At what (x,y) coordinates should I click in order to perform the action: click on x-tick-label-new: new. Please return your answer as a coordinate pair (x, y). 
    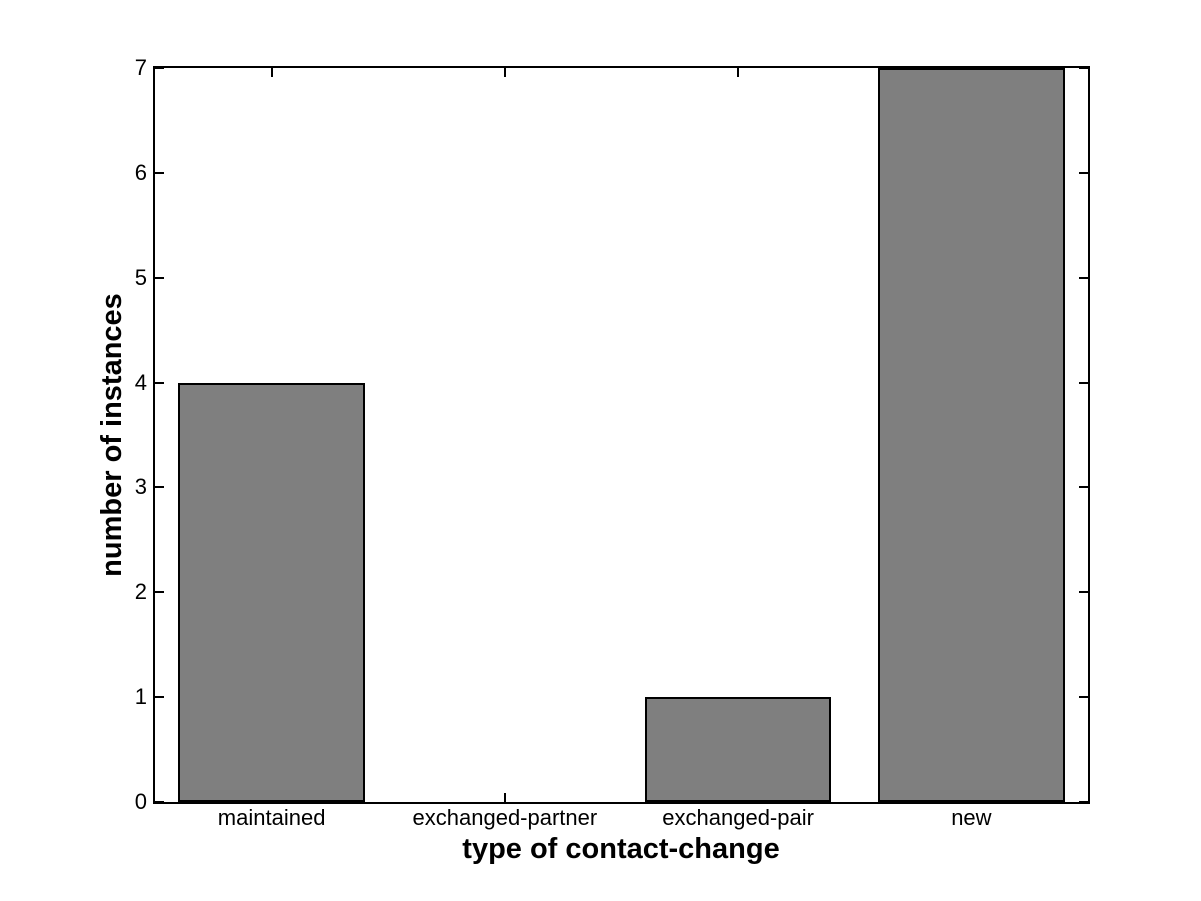
    Looking at the image, I should click on (971, 817).